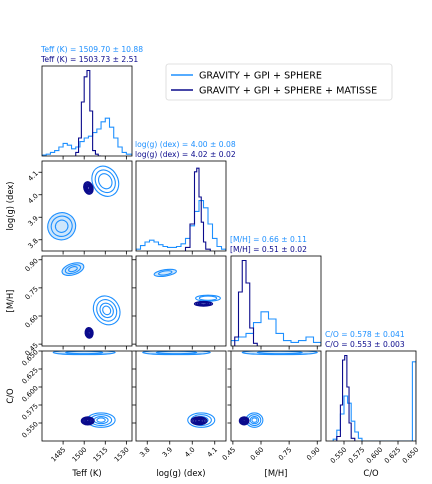 The image size is (432, 484). I want to click on contour-teff-co-light, so click(84, 353).